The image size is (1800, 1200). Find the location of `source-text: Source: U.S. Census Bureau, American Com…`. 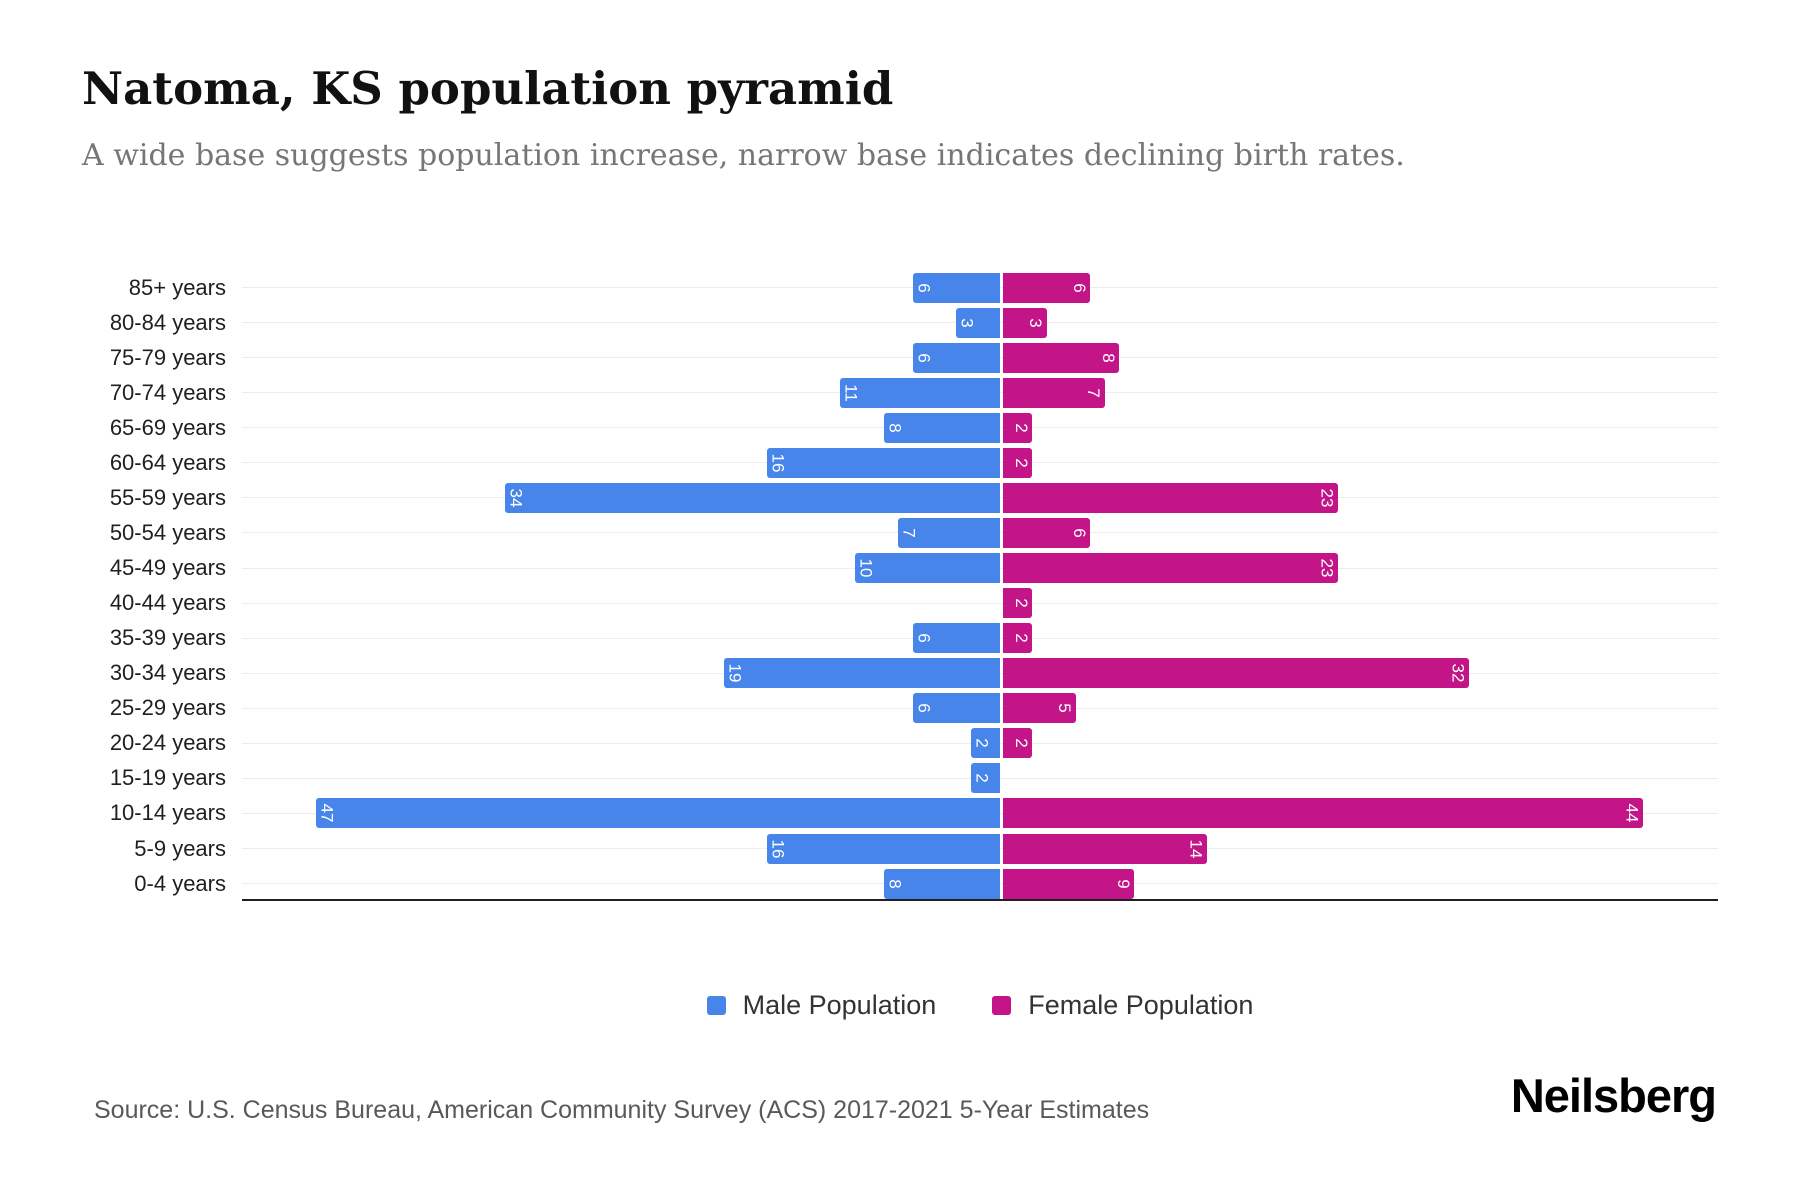

source-text: Source: U.S. Census Bureau, American Com… is located at coordinates (622, 1110).